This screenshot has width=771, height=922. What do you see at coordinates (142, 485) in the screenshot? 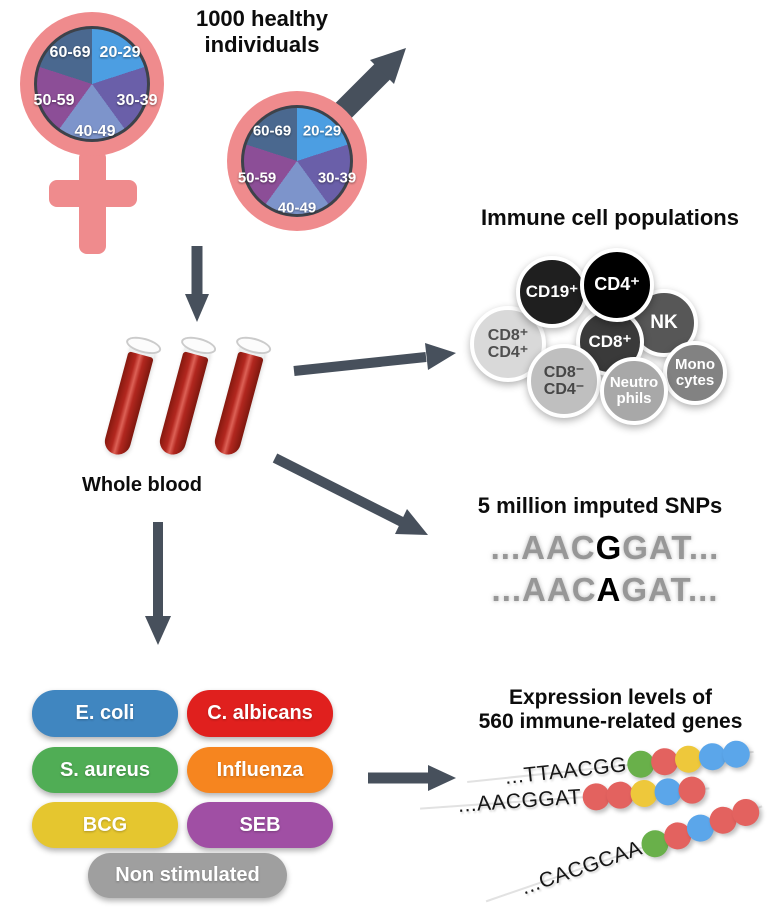
I see `whole-blood-label: Whole blood` at bounding box center [142, 485].